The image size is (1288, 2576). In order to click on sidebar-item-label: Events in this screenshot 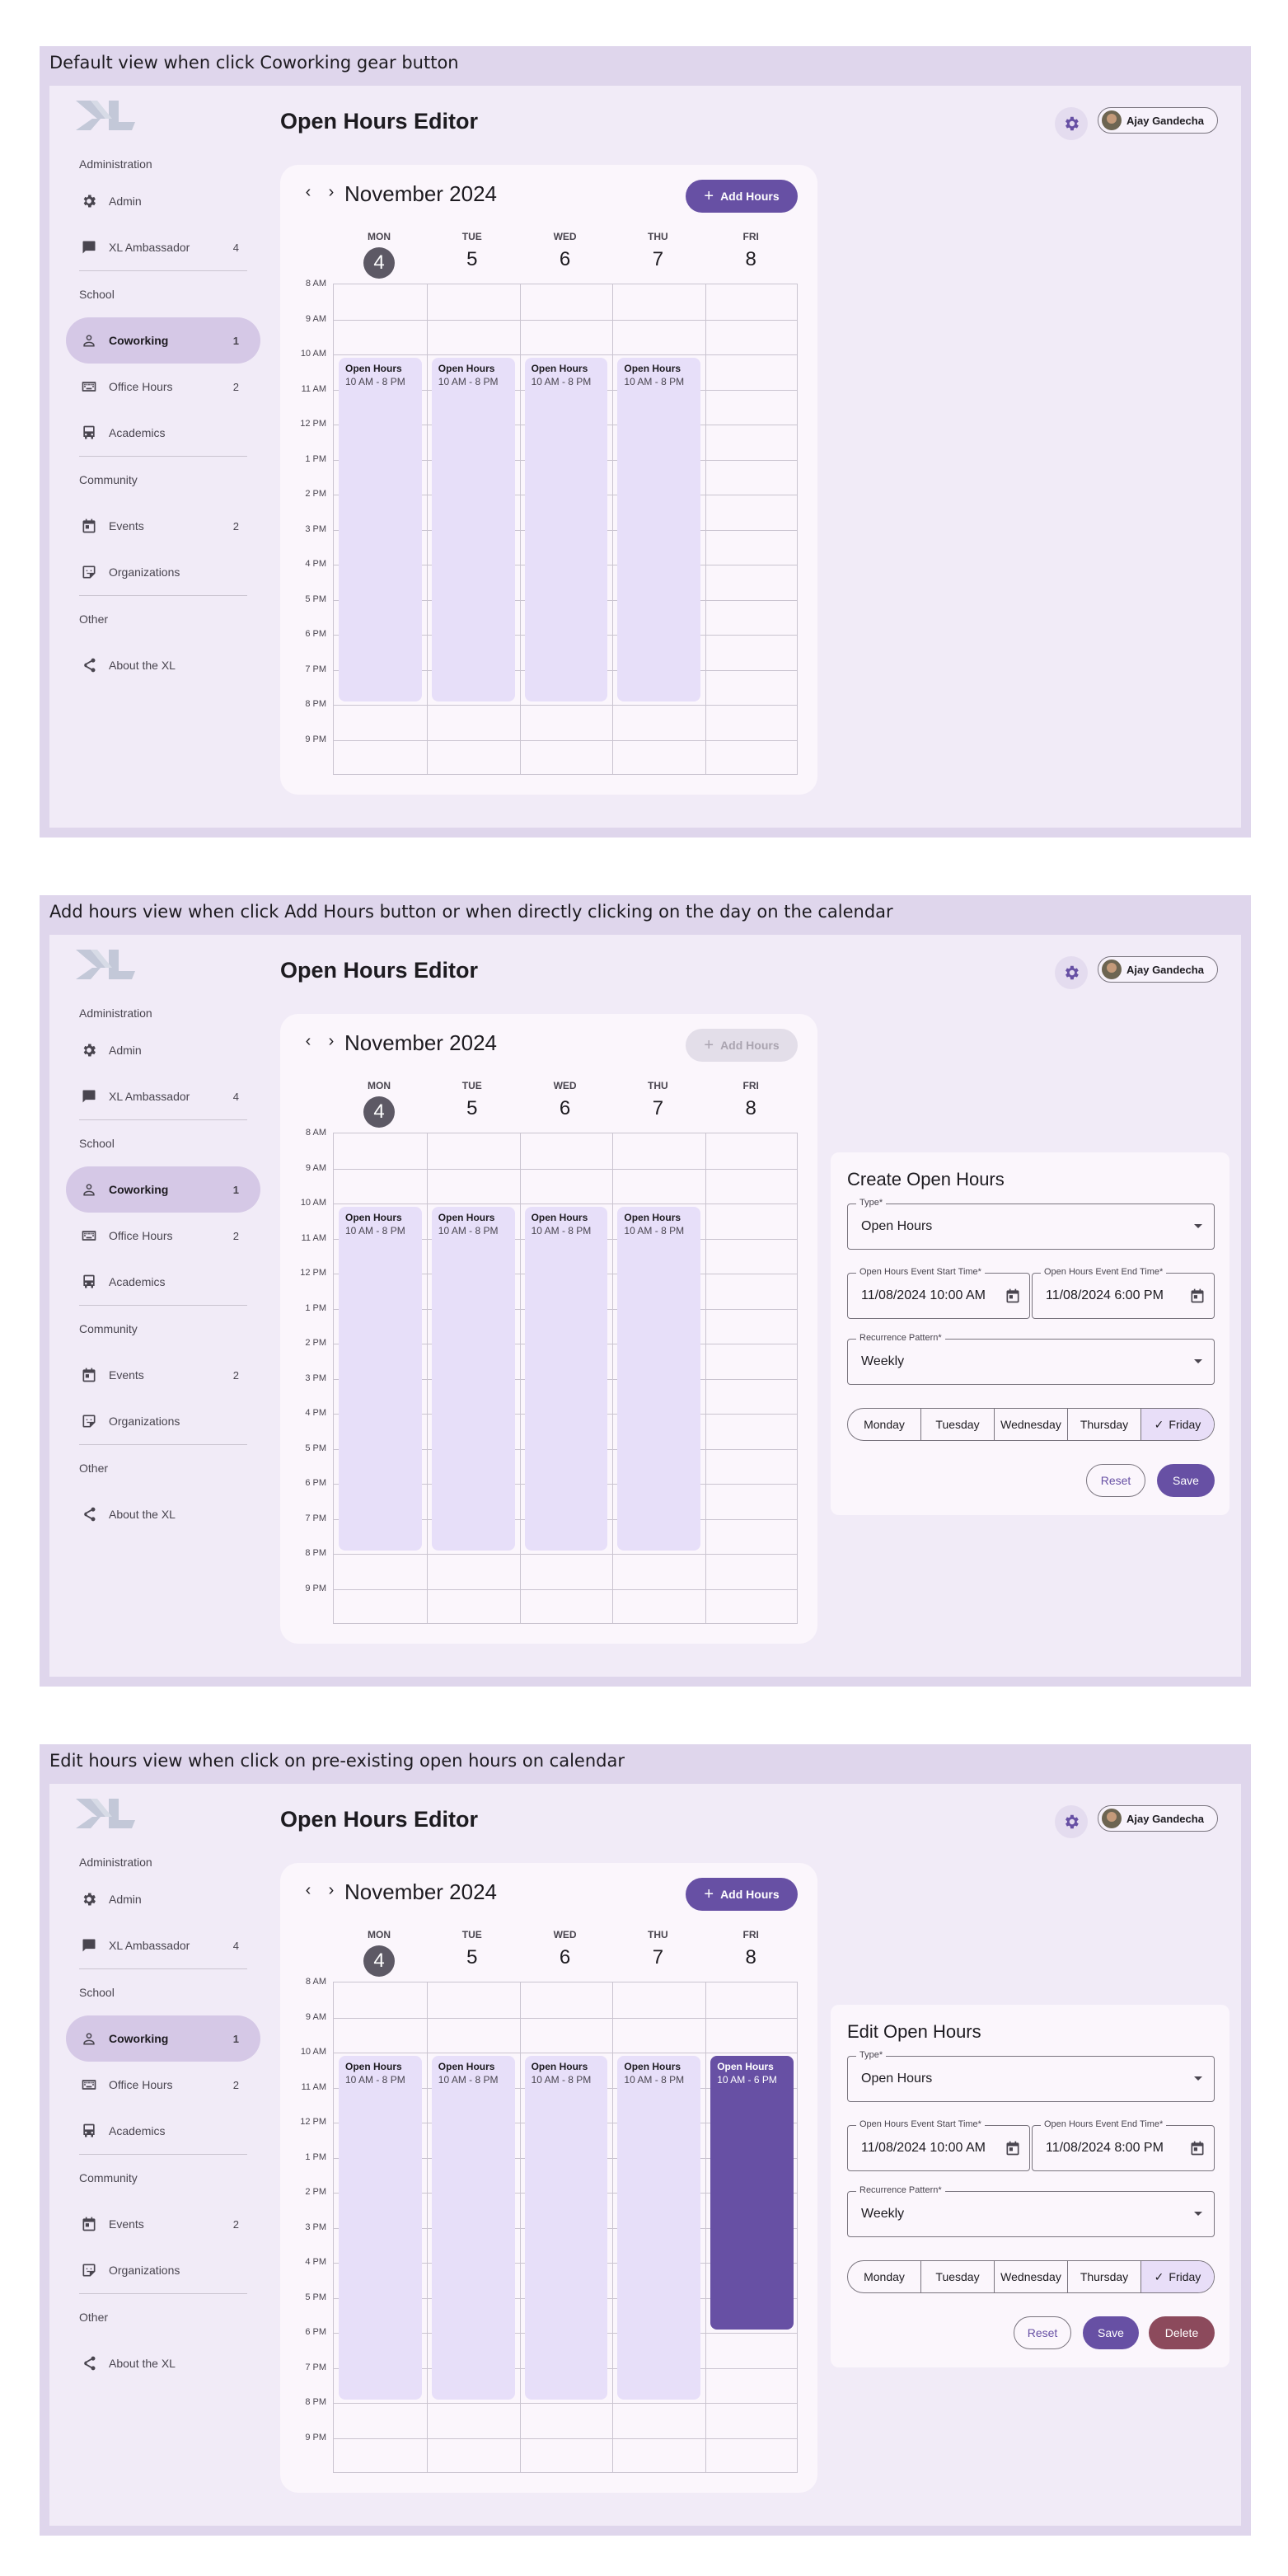, I will do `click(126, 526)`.